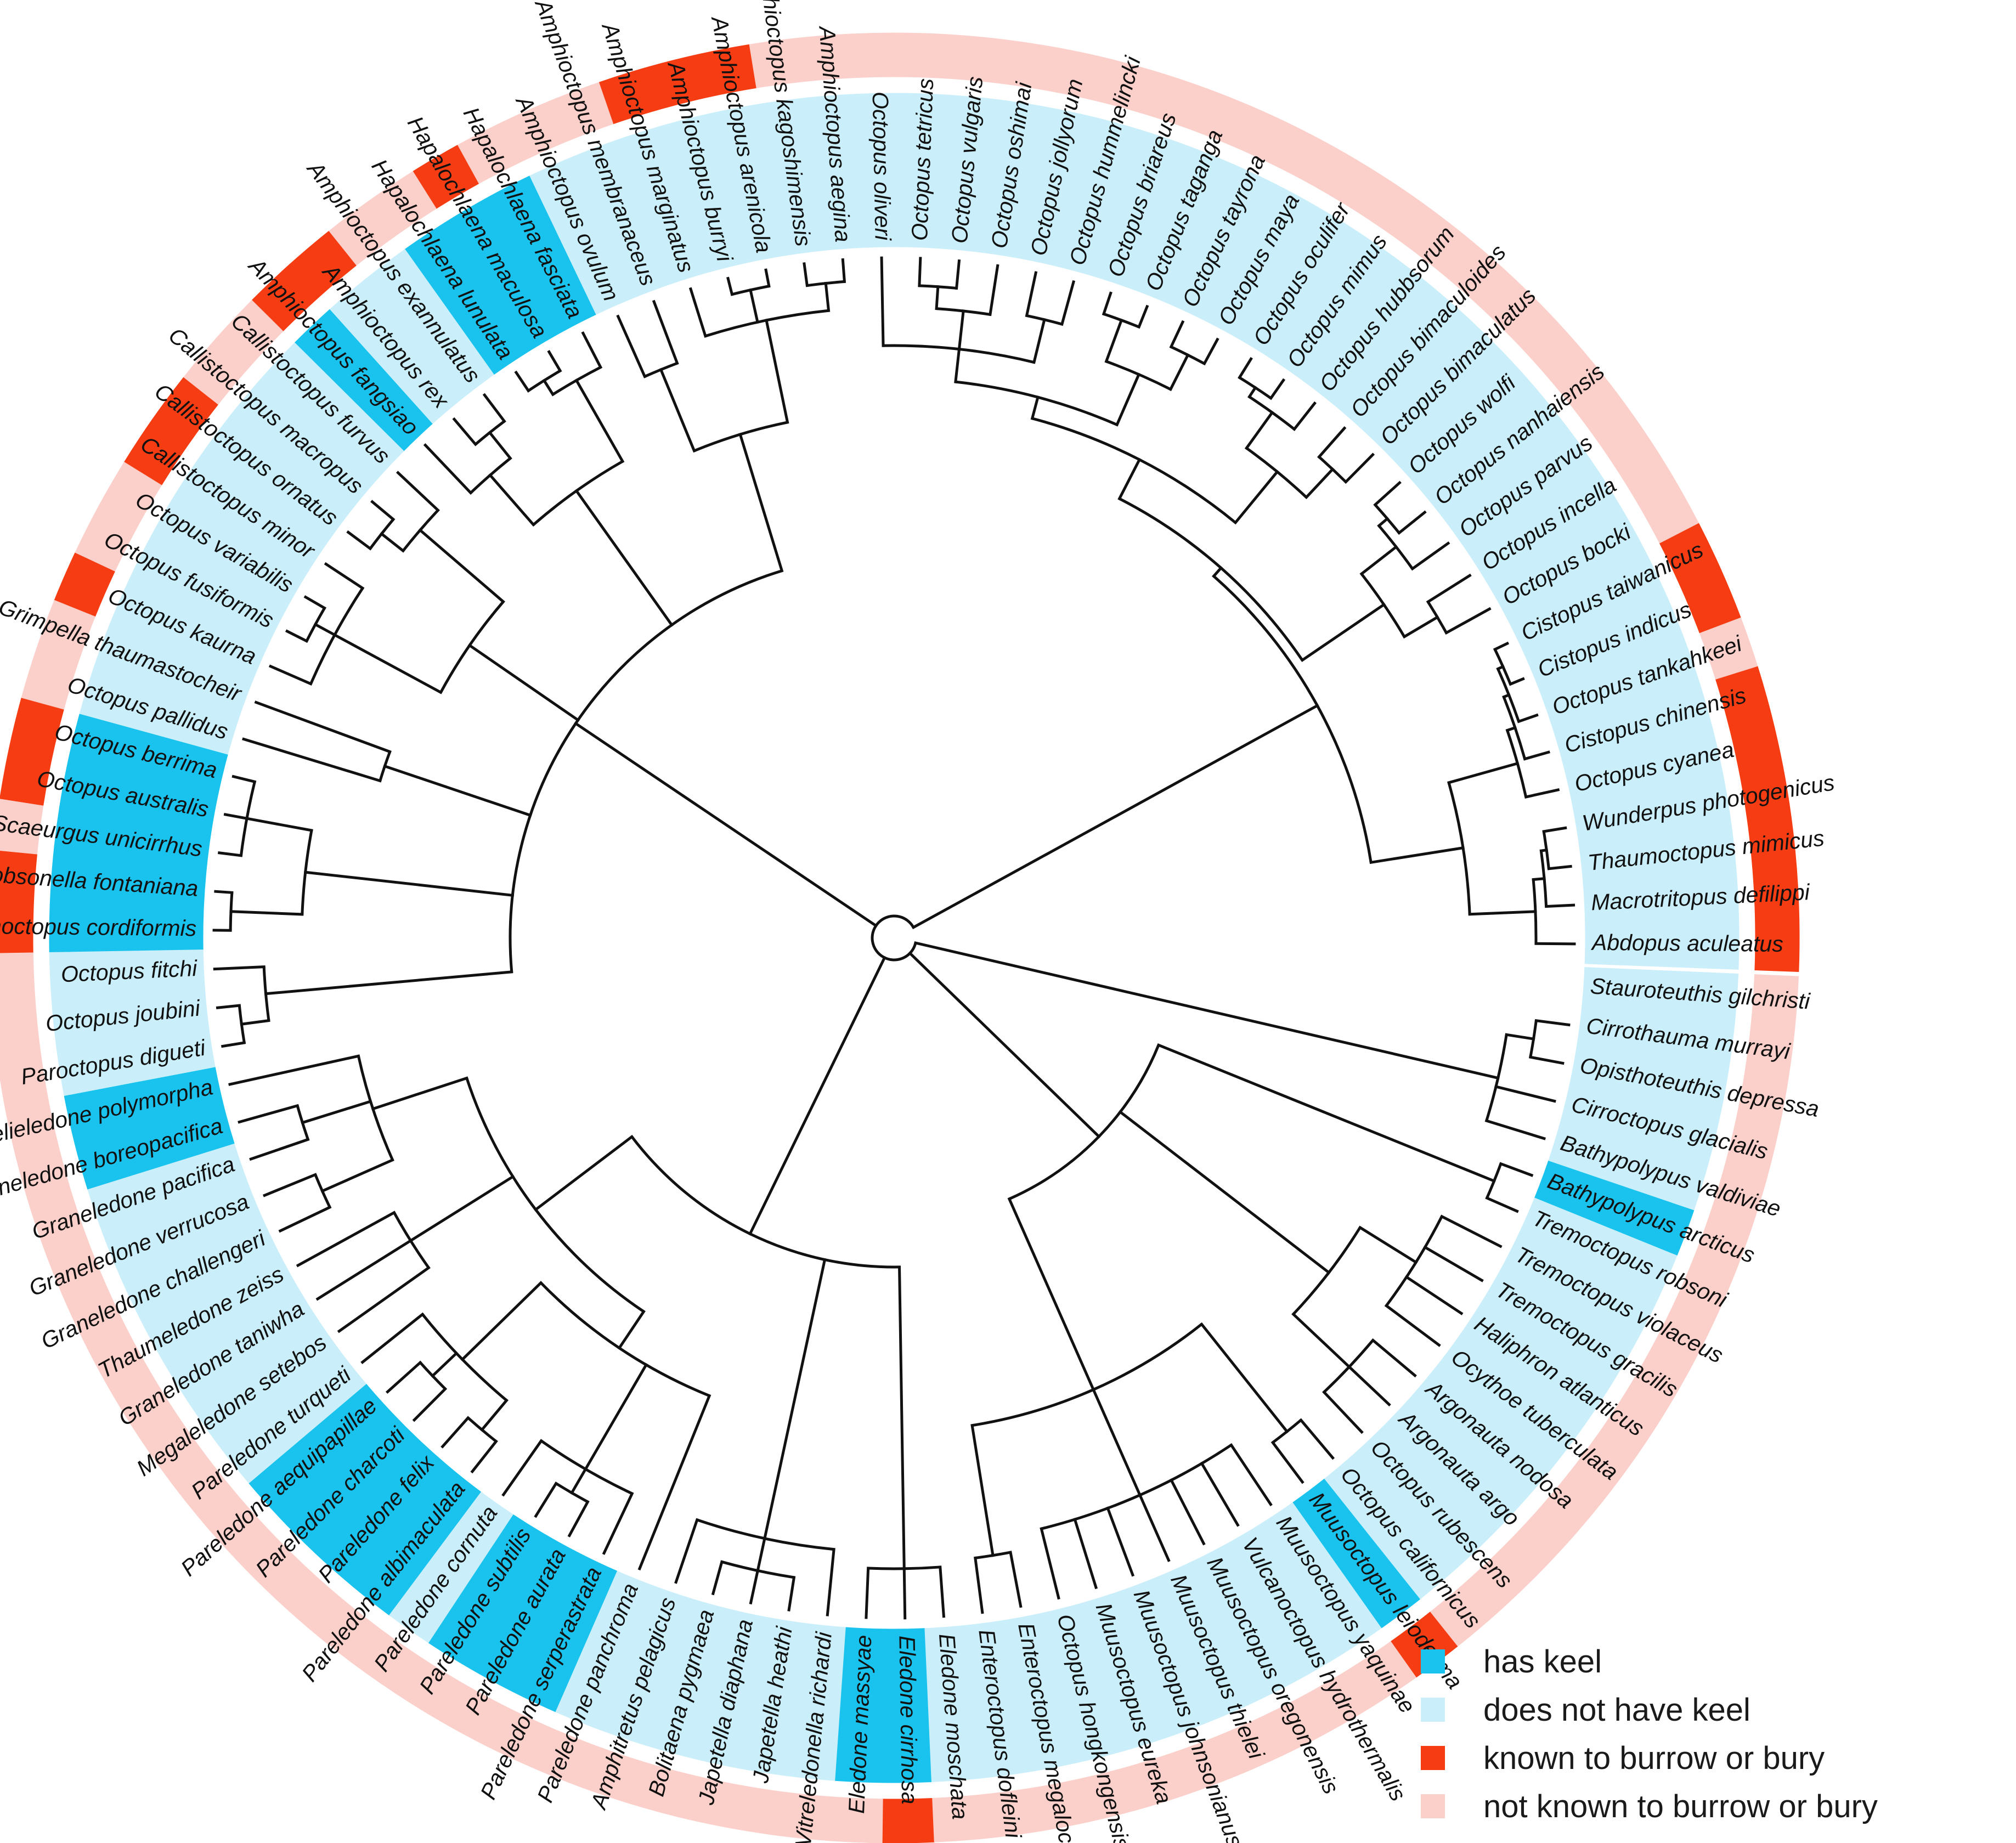 Image resolution: width=2016 pixels, height=1843 pixels. Describe the element at coordinates (908, 1720) in the screenshot. I see `taxon-label: Eledone cirrhosa` at that location.